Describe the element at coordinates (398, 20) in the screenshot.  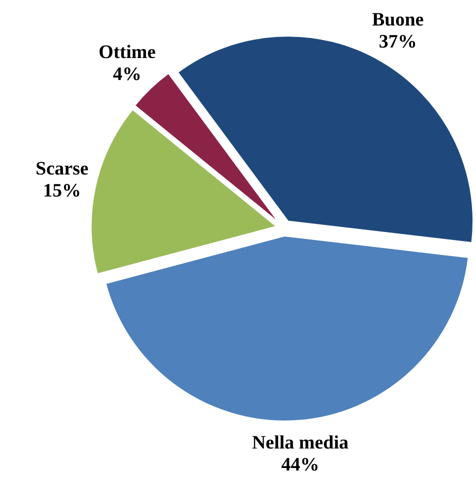
I see `slice-label: Buone` at that location.